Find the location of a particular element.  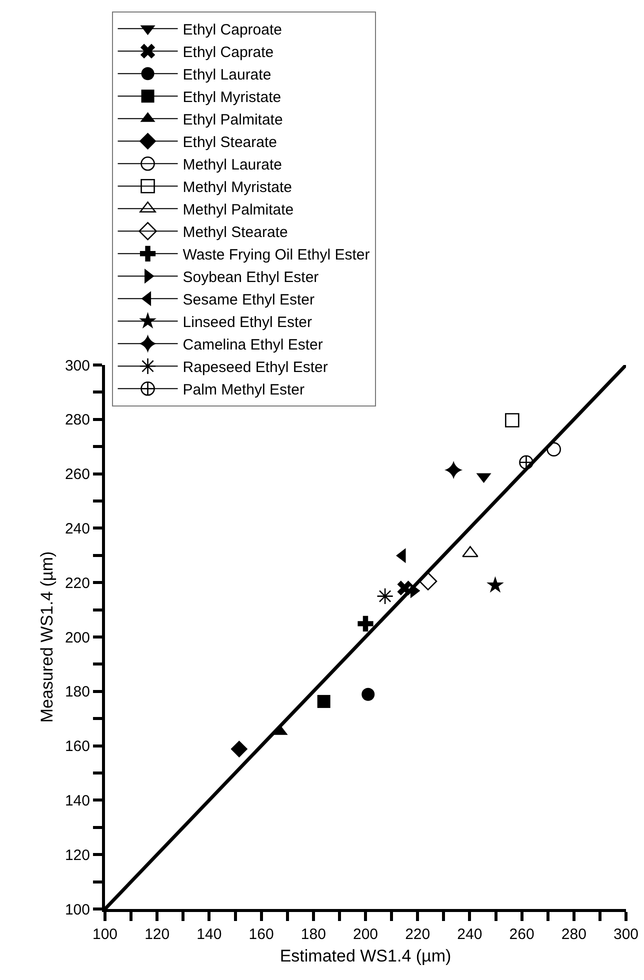

x-axis-title: Estimated WS1.4 (µm) is located at coordinates (366, 956).